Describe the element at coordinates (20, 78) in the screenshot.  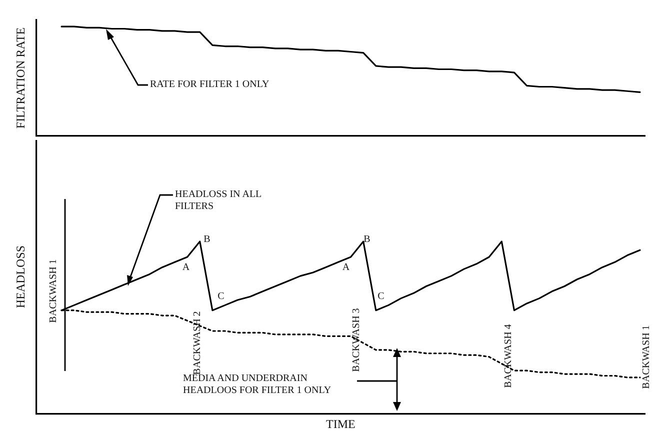
I see `y-axis-title: FILTRATION RATE` at that location.